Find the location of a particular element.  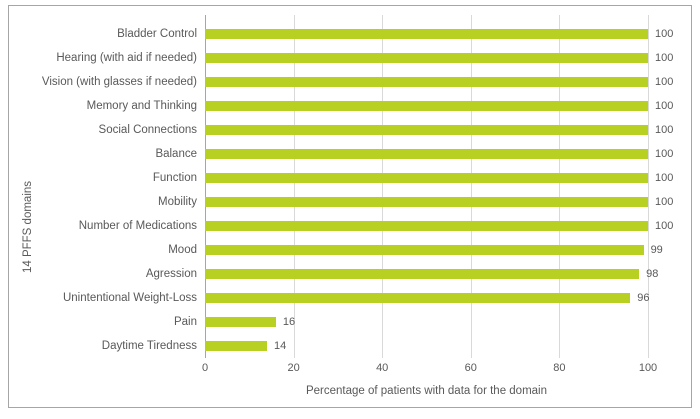

category-label: Pain is located at coordinates (185, 322).